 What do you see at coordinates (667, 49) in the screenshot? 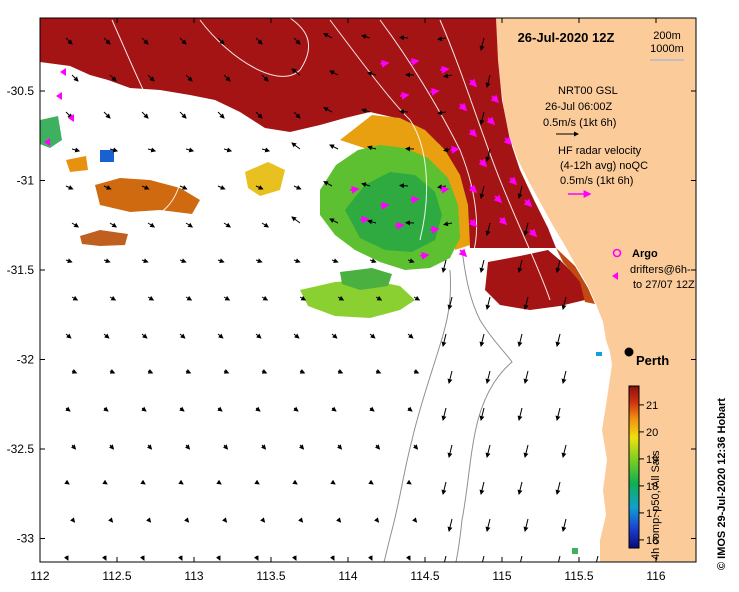
I see `depth-legend-1000m: 1000m` at bounding box center [667, 49].